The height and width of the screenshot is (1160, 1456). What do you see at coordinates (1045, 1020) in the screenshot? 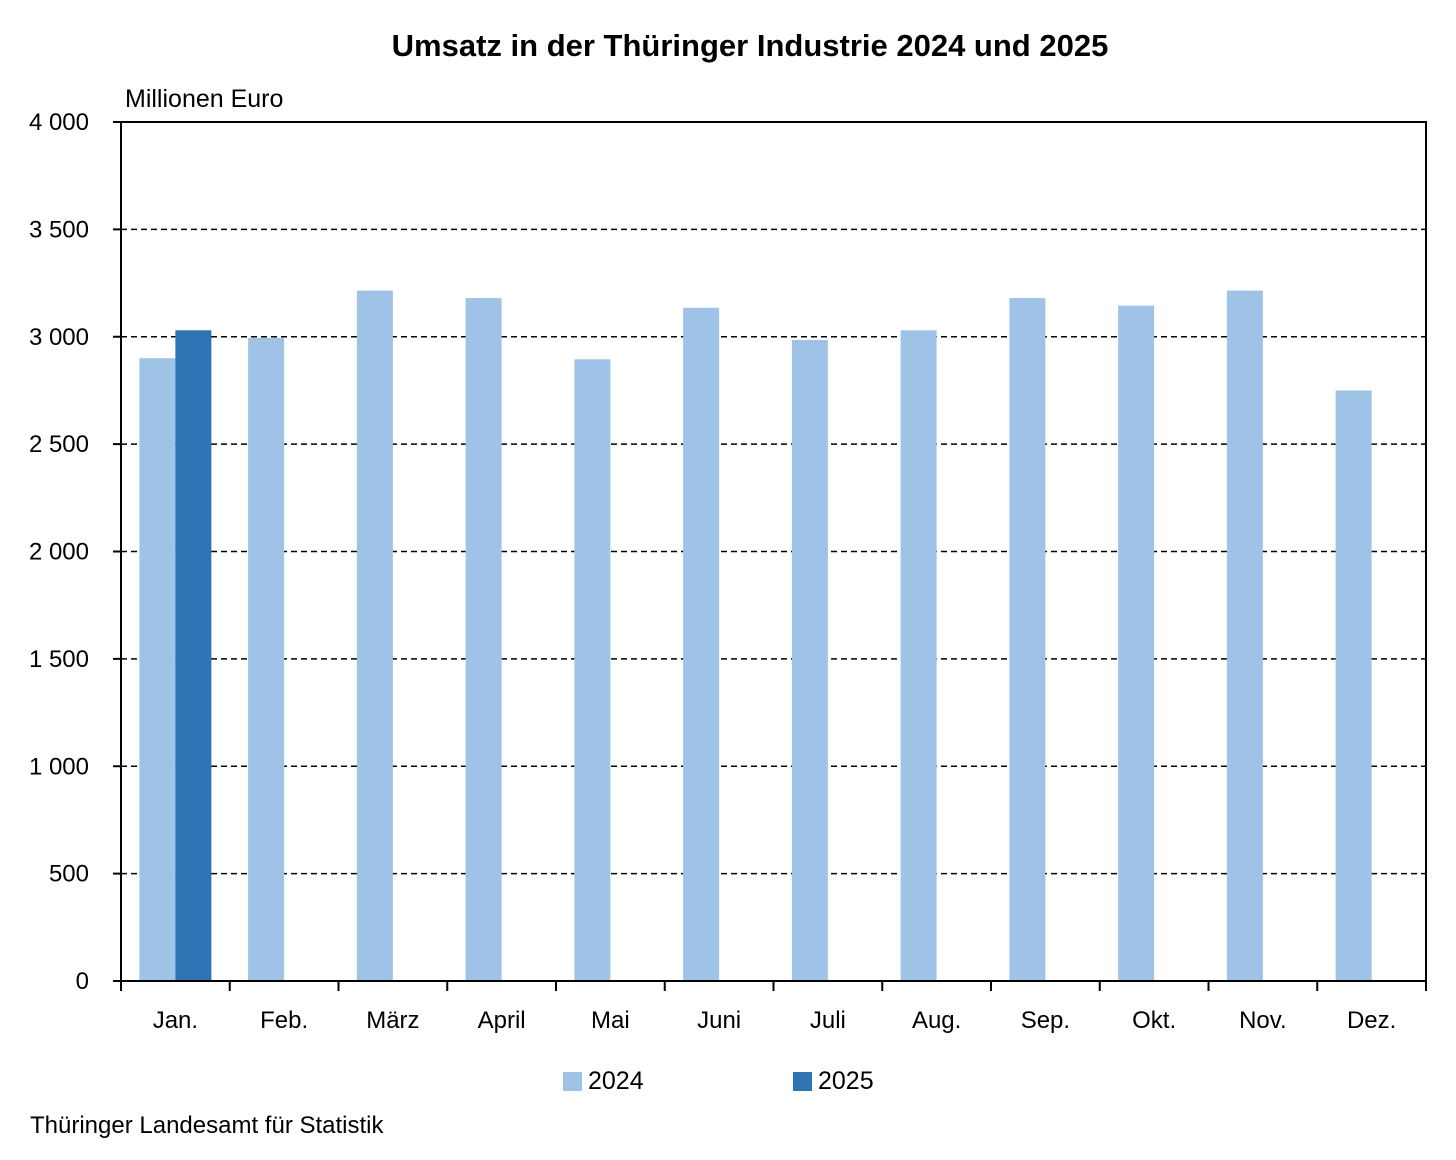
I see `x-tick-label: Sep.` at bounding box center [1045, 1020].